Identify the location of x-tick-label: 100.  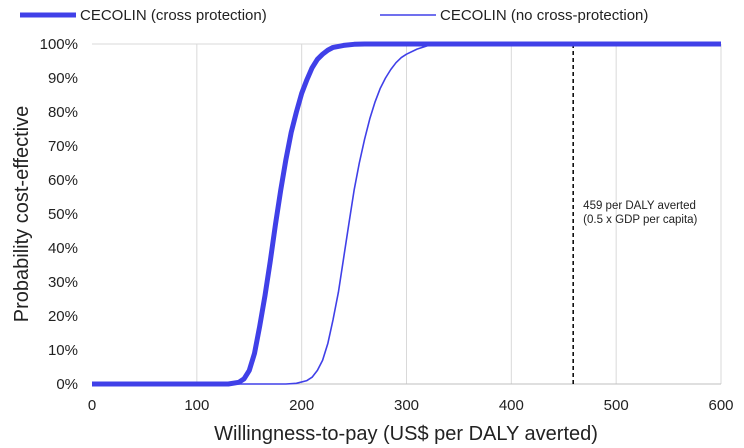
(196, 405).